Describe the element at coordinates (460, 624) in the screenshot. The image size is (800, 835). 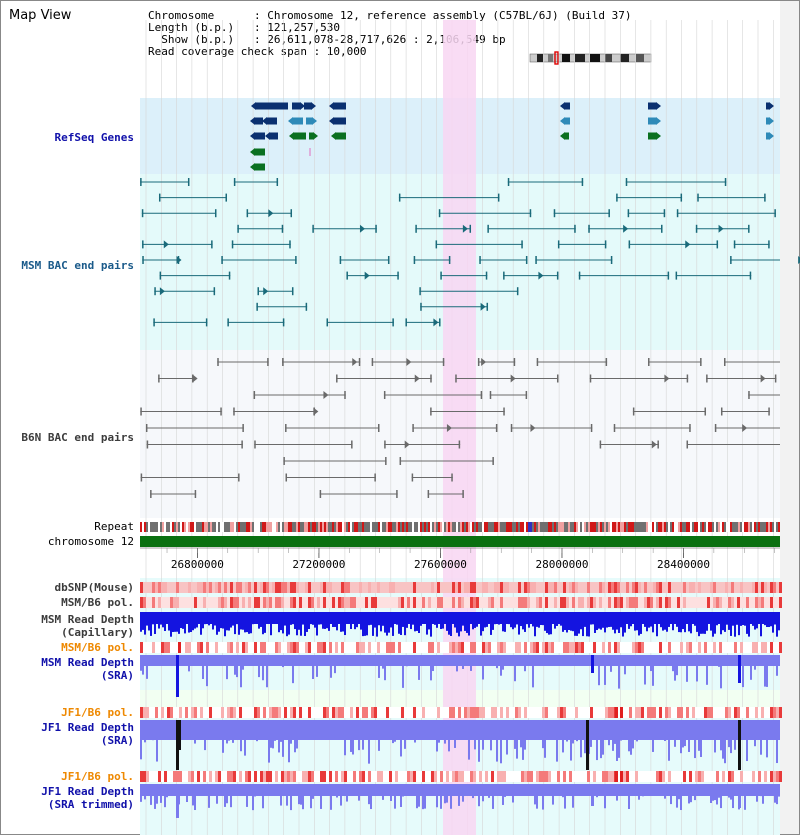
I see `msm-capillary-depth-track` at that location.